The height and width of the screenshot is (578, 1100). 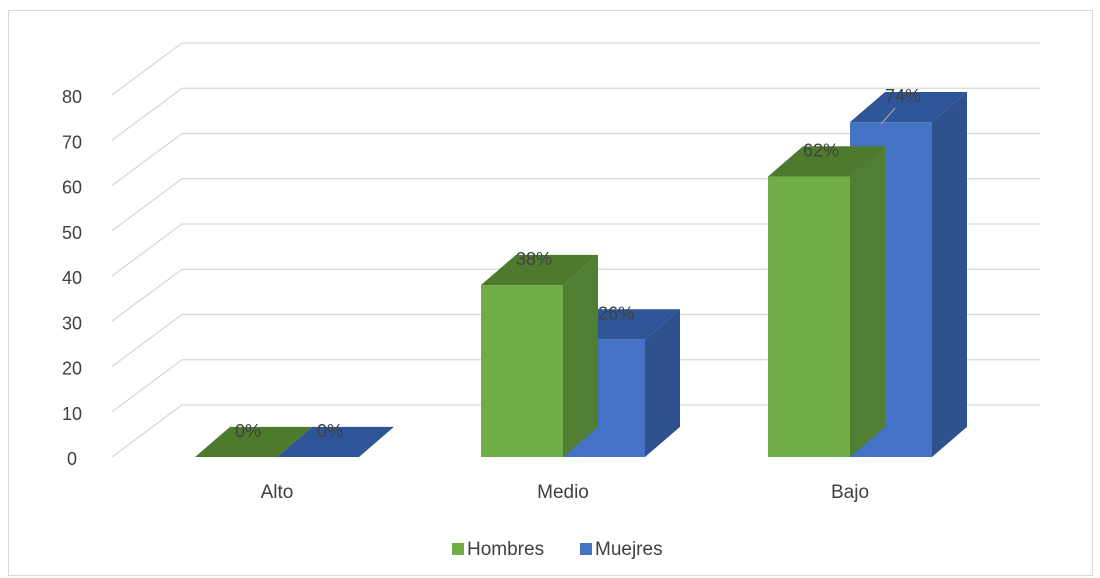 I want to click on legend-label: Hombres, so click(x=505, y=549).